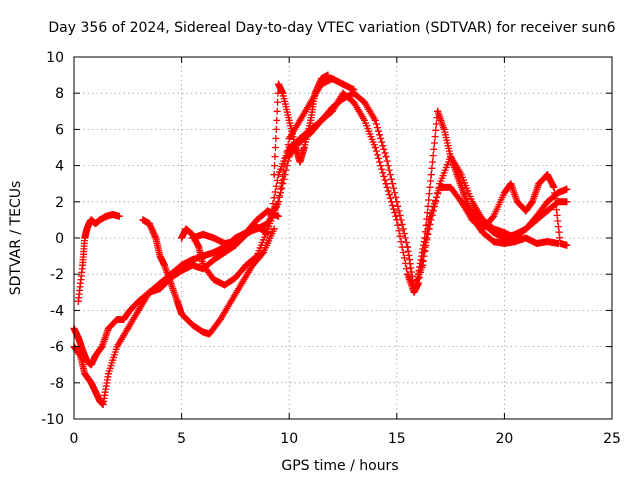 Image resolution: width=640 pixels, height=480 pixels. I want to click on y-tick-label: 4, so click(59, 167).